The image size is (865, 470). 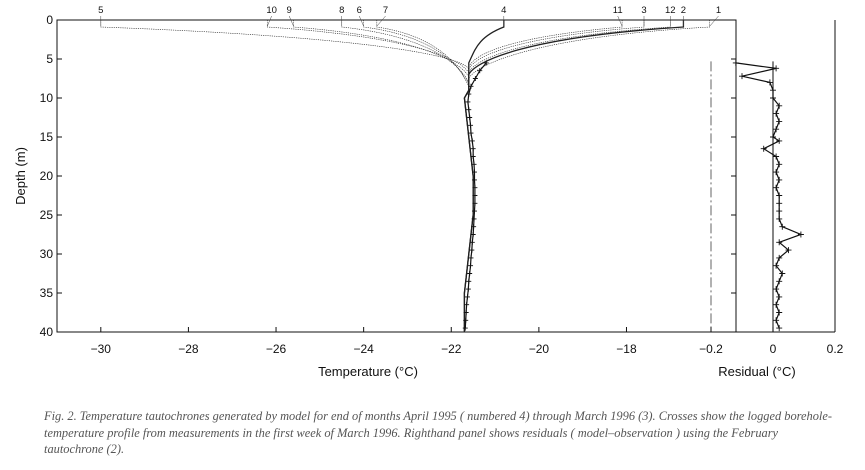 What do you see at coordinates (742, 196) in the screenshot?
I see `residual-reference-lines` at bounding box center [742, 196].